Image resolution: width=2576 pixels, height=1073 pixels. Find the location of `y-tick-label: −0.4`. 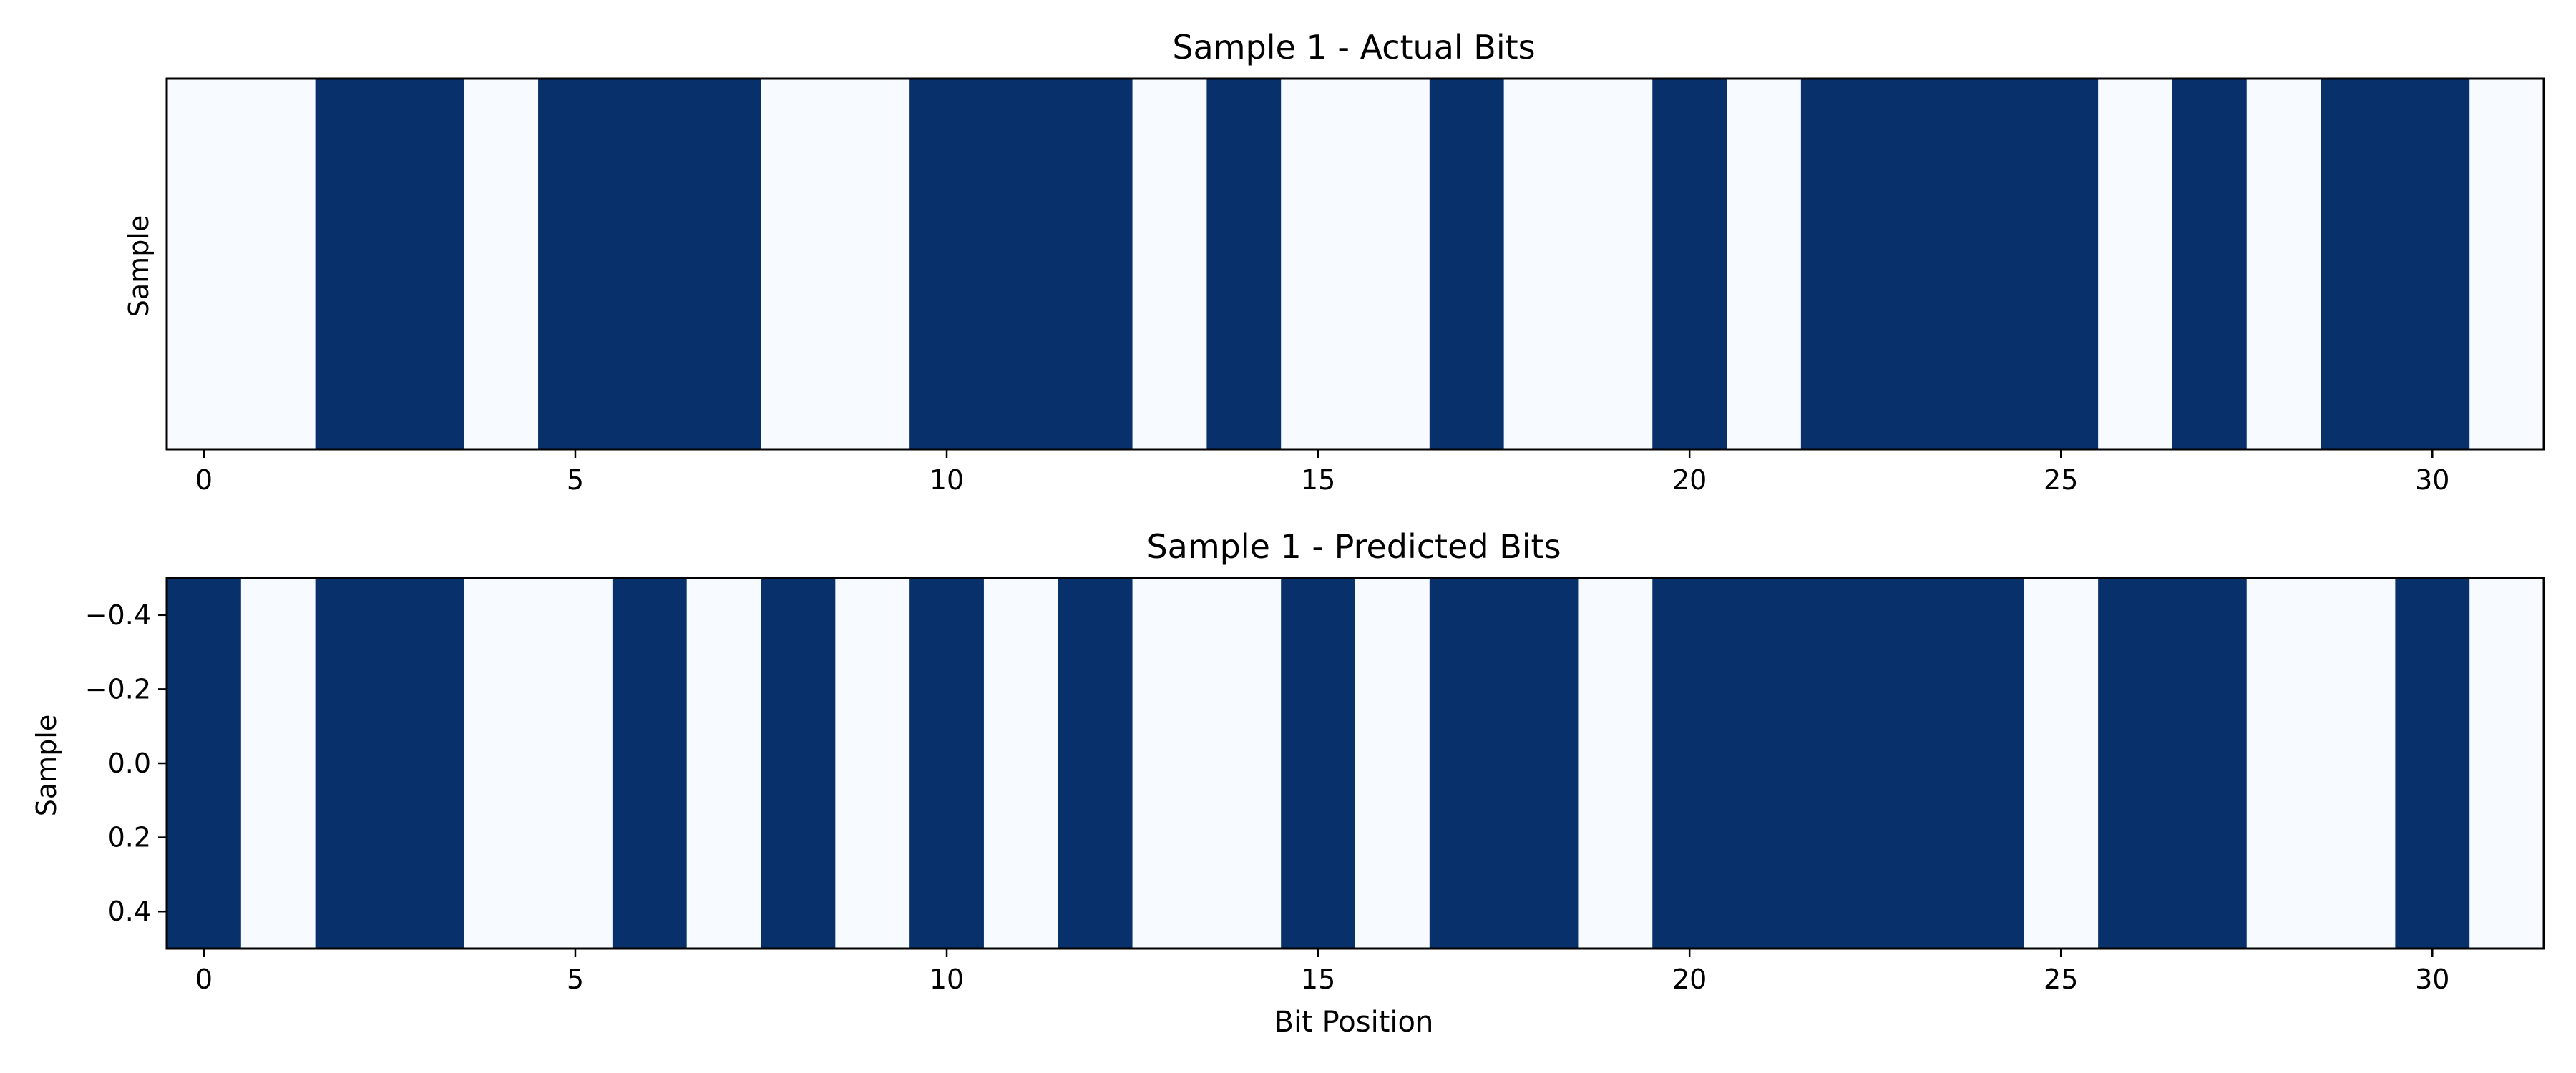

y-tick-label: −0.4 is located at coordinates (118, 615).